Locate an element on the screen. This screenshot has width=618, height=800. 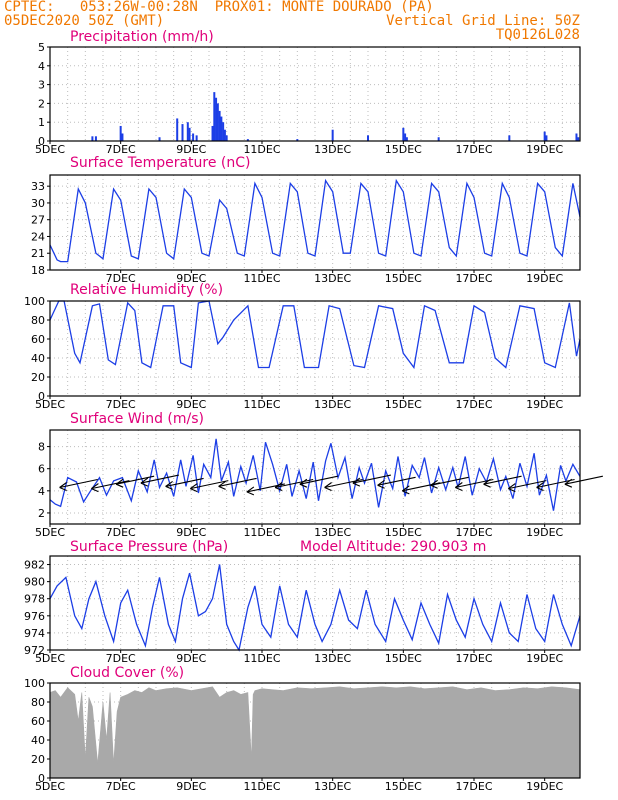
chart-annotation: Model Altitude: 290.903 m is located at coordinates (393, 547).